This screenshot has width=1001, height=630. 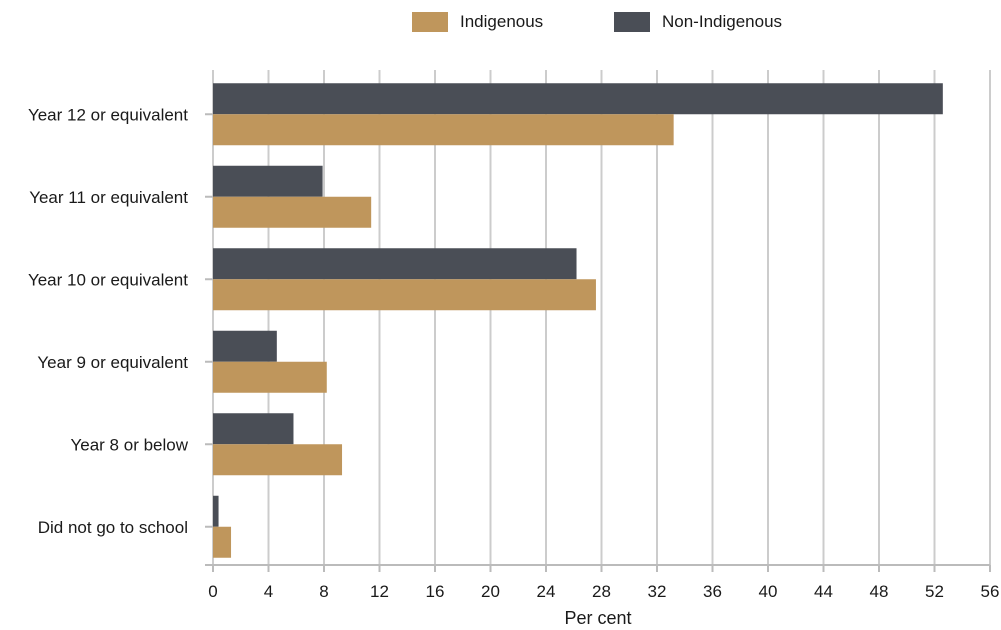 What do you see at coordinates (768, 591) in the screenshot?
I see `x-tick-label: 40` at bounding box center [768, 591].